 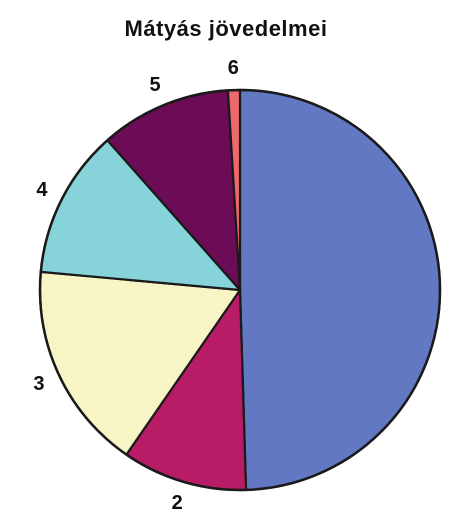 What do you see at coordinates (154, 85) in the screenshot?
I see `pie-label-5: 5` at bounding box center [154, 85].